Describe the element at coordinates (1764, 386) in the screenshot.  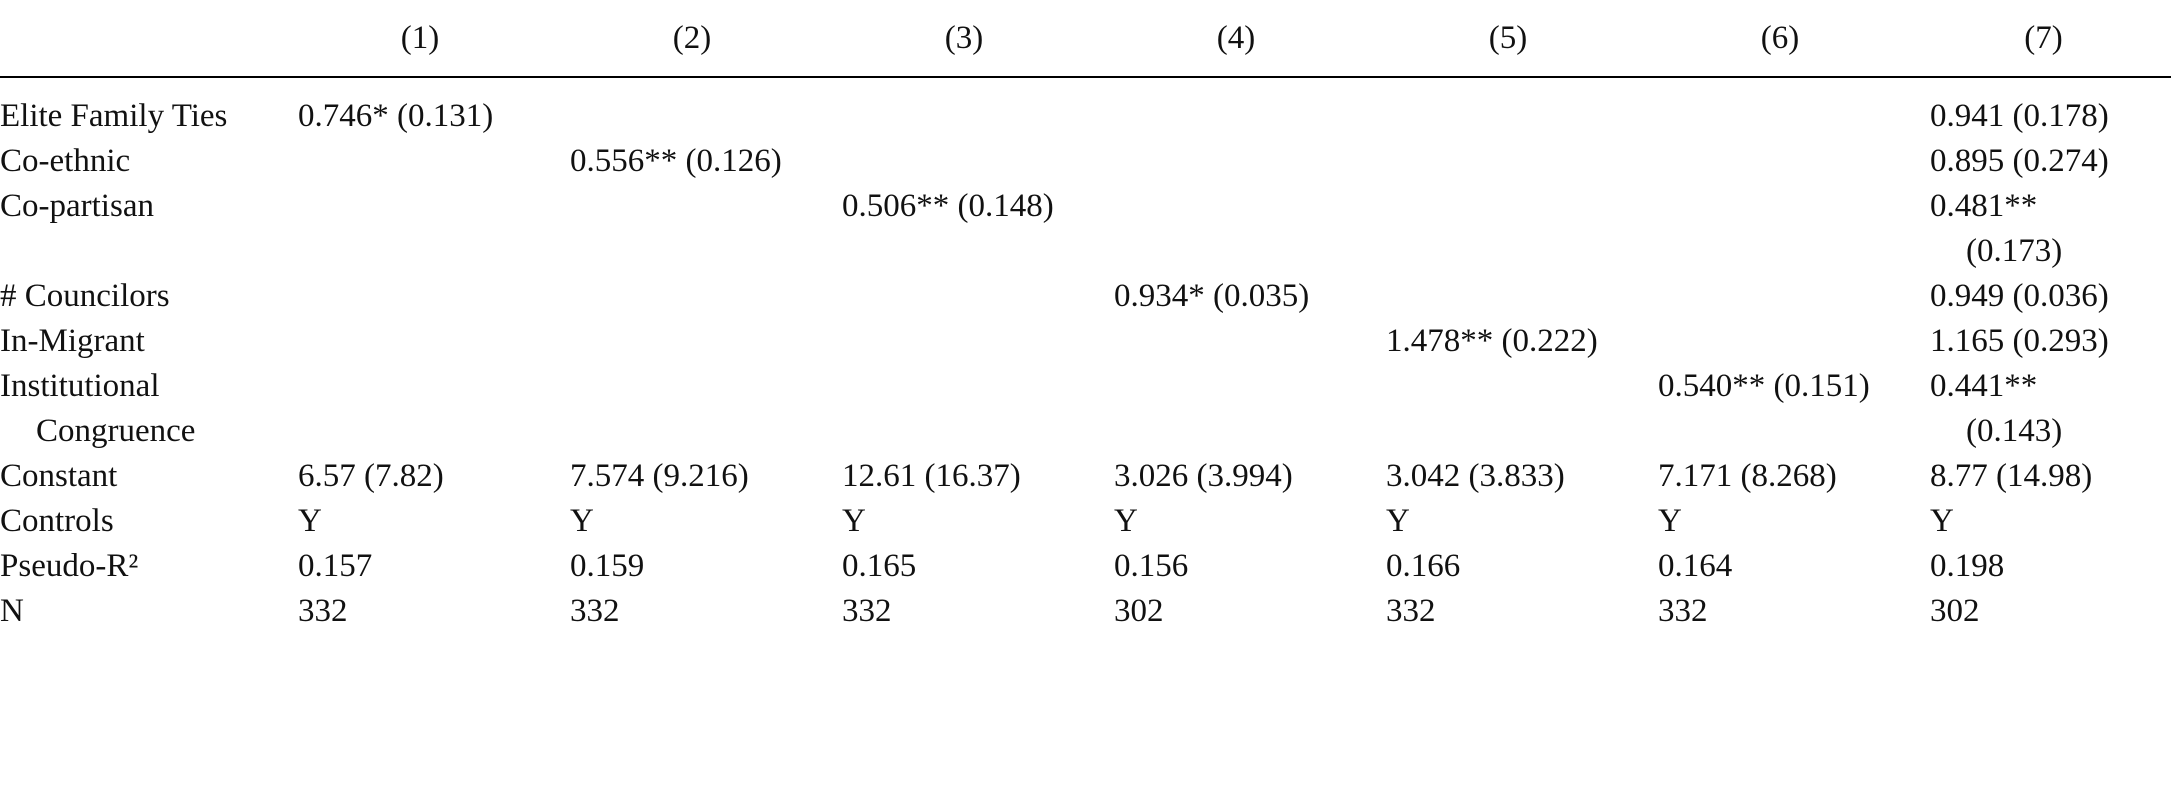
I see `table-cell: 0.540** (0.151)` at that location.